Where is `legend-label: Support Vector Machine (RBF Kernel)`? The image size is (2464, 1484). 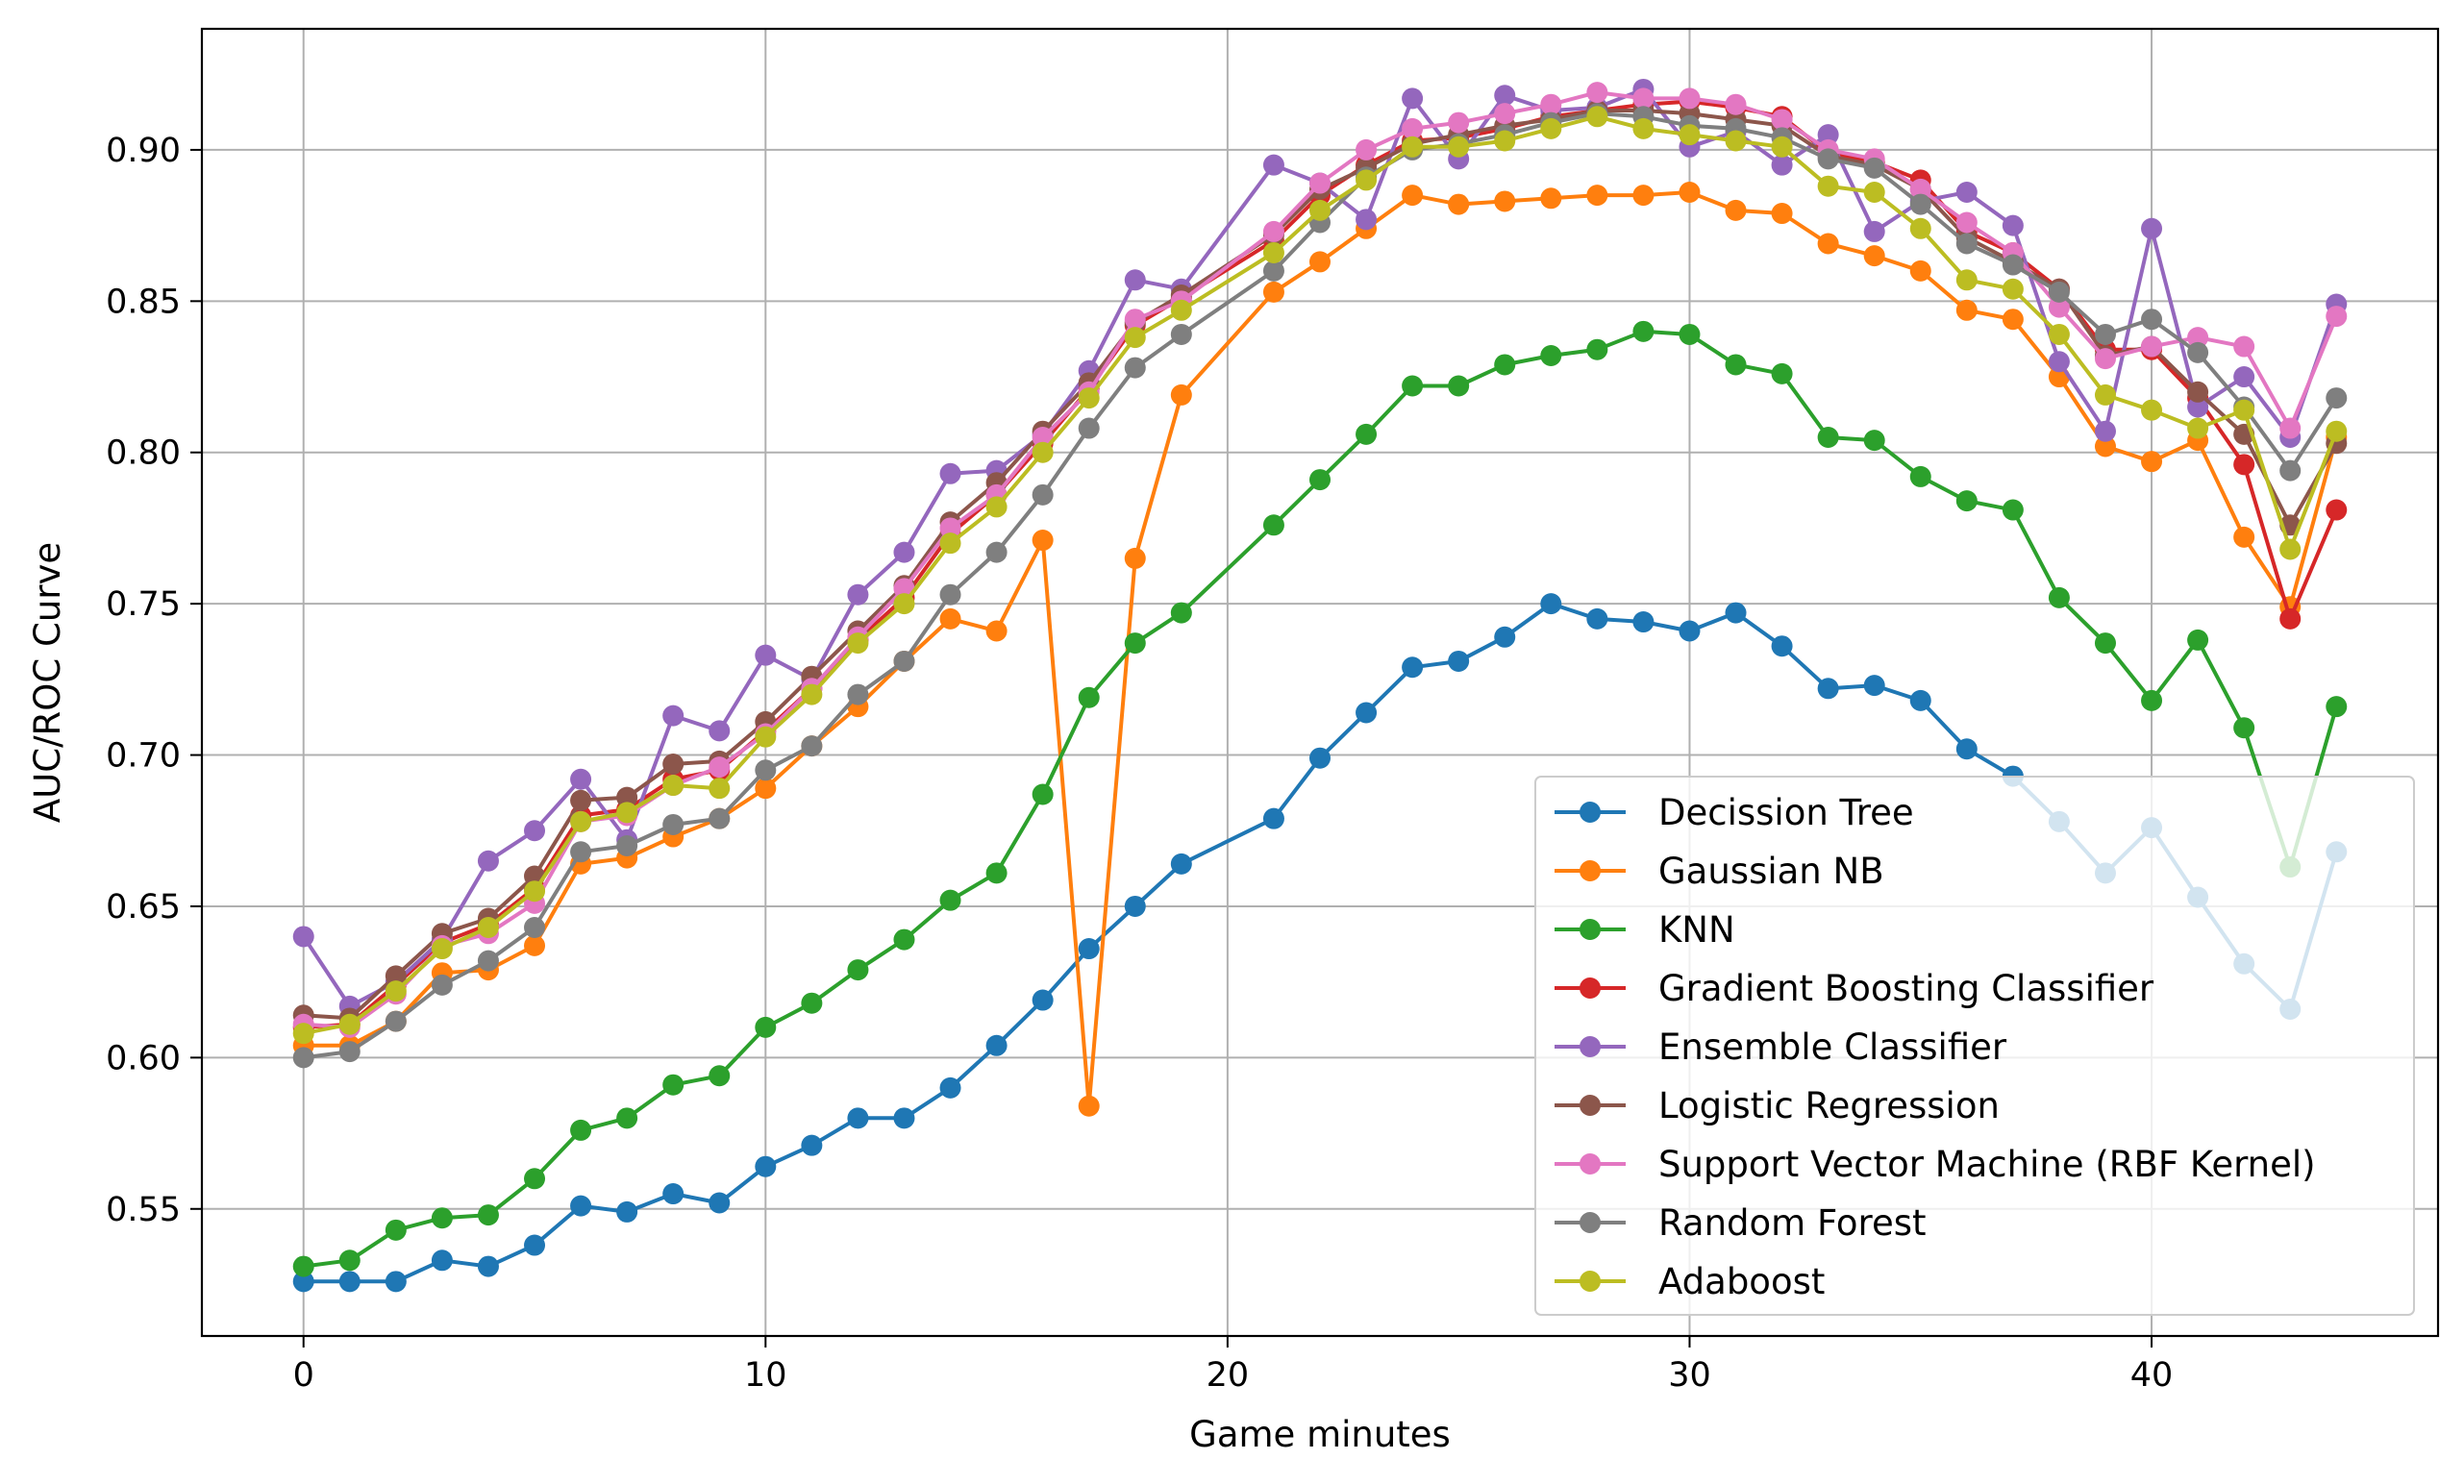 legend-label: Support Vector Machine (RBF Kernel) is located at coordinates (1987, 1164).